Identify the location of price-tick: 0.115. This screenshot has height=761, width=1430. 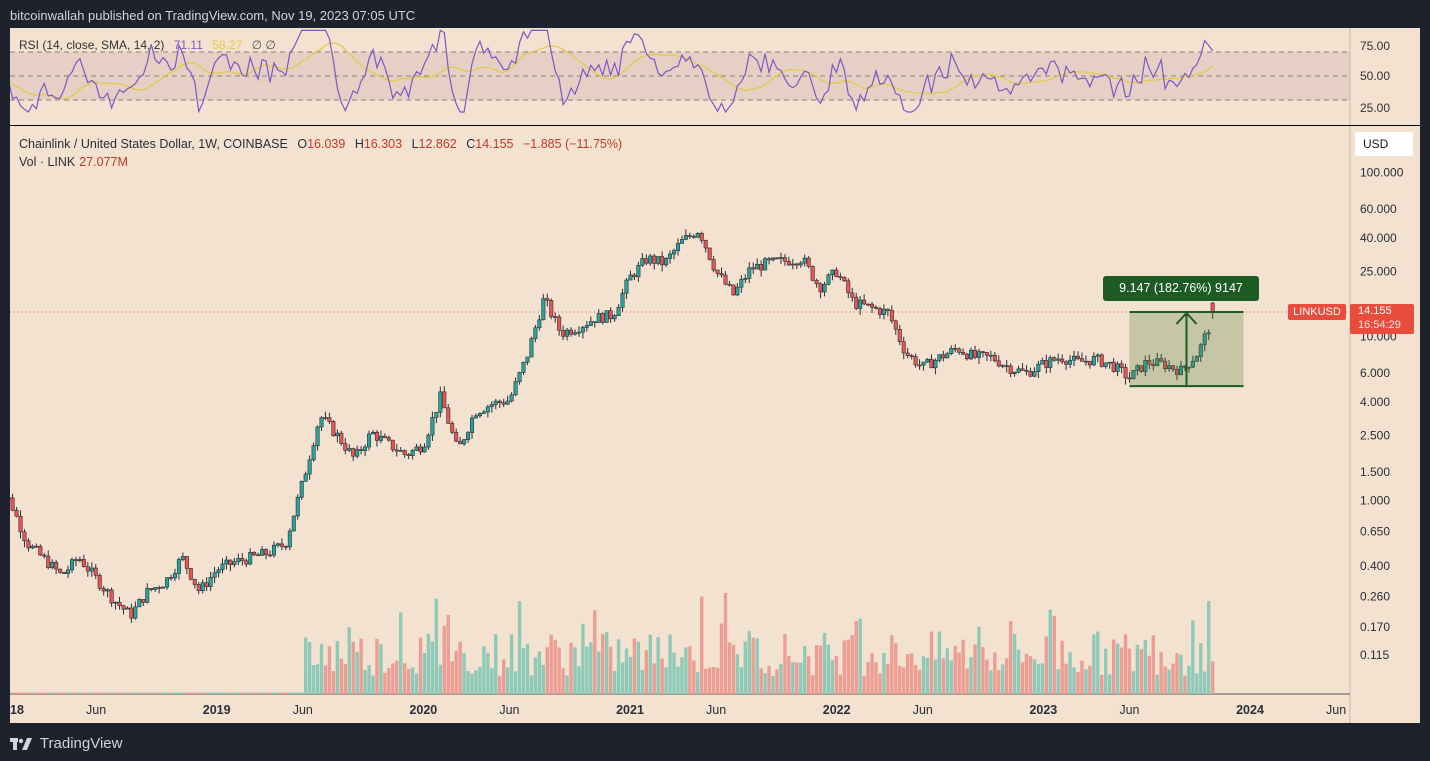
(1374, 655).